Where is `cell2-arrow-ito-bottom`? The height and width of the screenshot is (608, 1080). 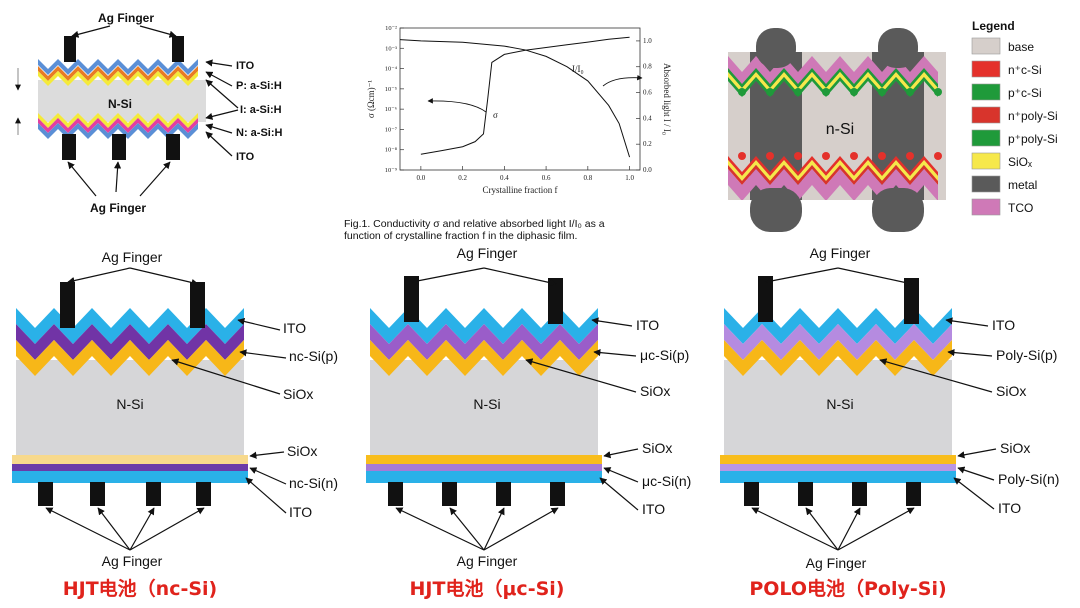 cell2-arrow-ito-bottom is located at coordinates (619, 494).